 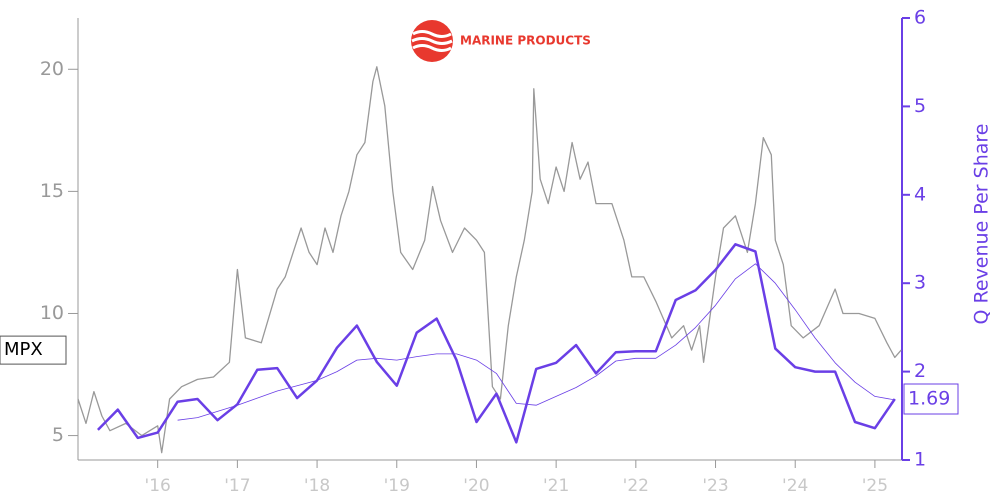 I want to click on y2-tick-label: 4, so click(x=920, y=194).